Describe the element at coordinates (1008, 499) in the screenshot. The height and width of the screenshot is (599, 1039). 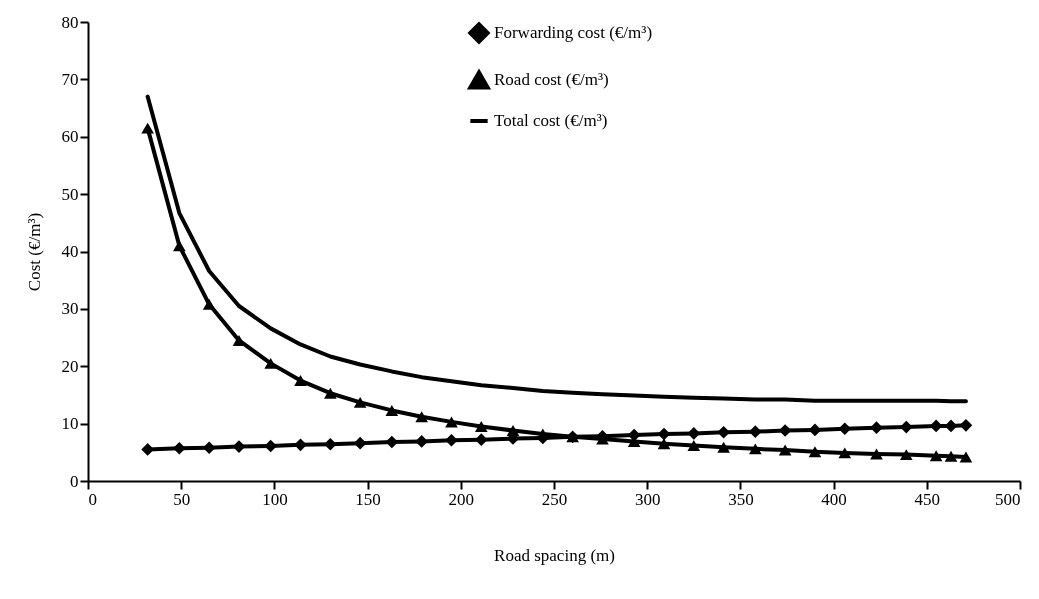
I see `x-tick-label: 500` at that location.